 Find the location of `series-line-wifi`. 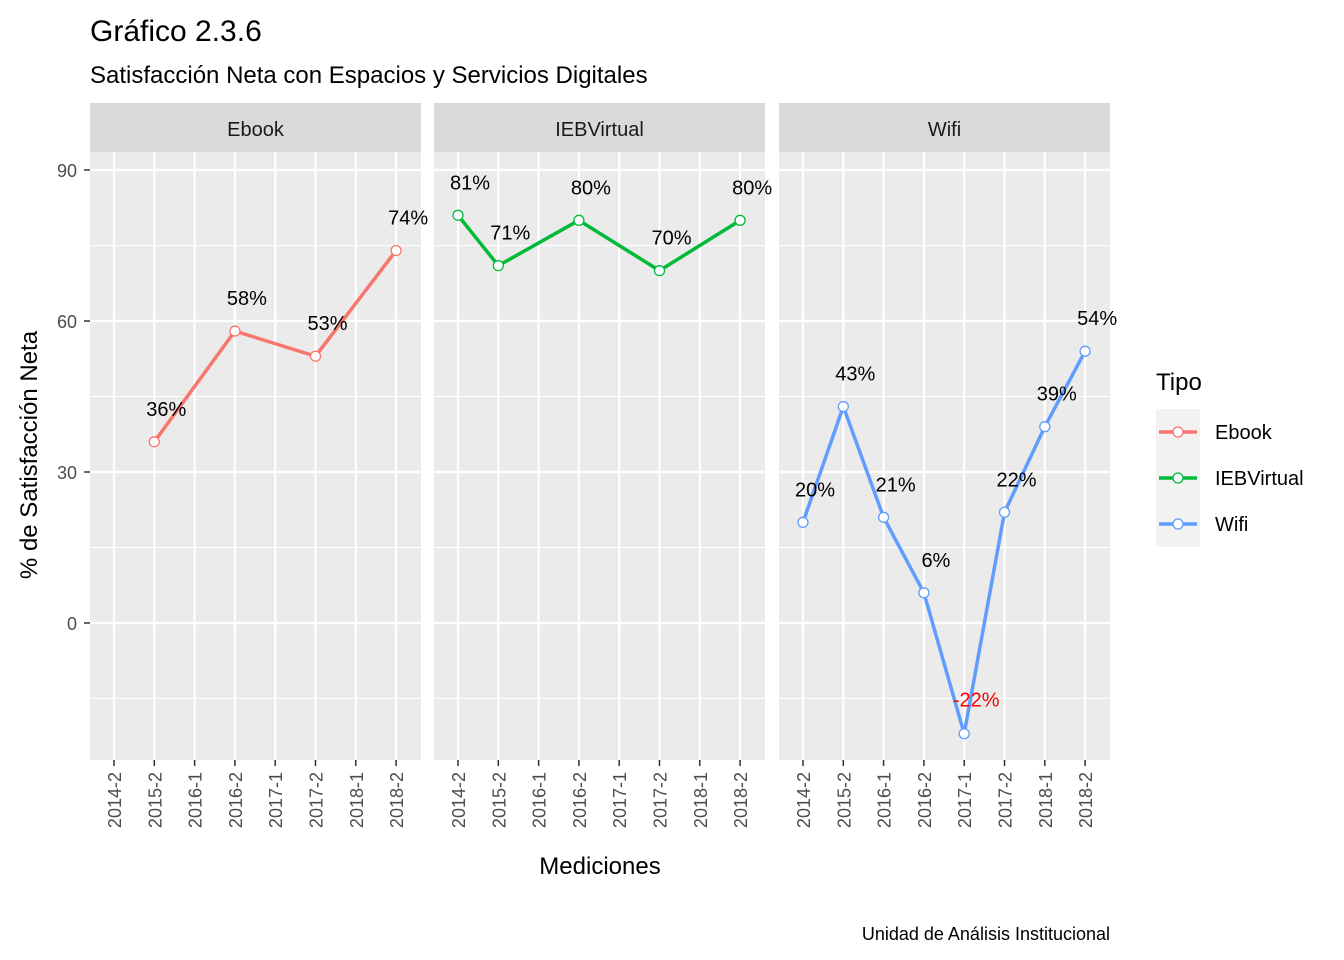

series-line-wifi is located at coordinates (944, 543).